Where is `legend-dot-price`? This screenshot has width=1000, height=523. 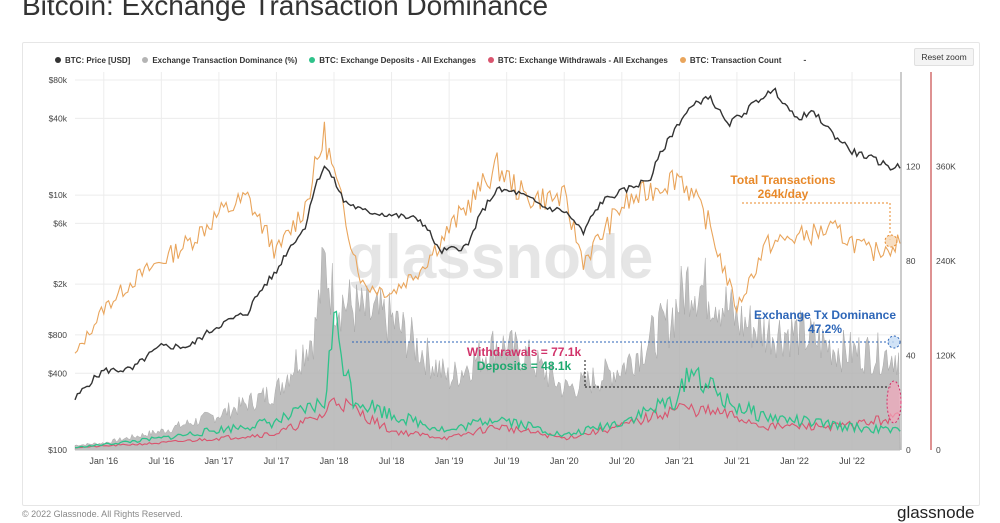
legend-dot-price is located at coordinates (58, 60).